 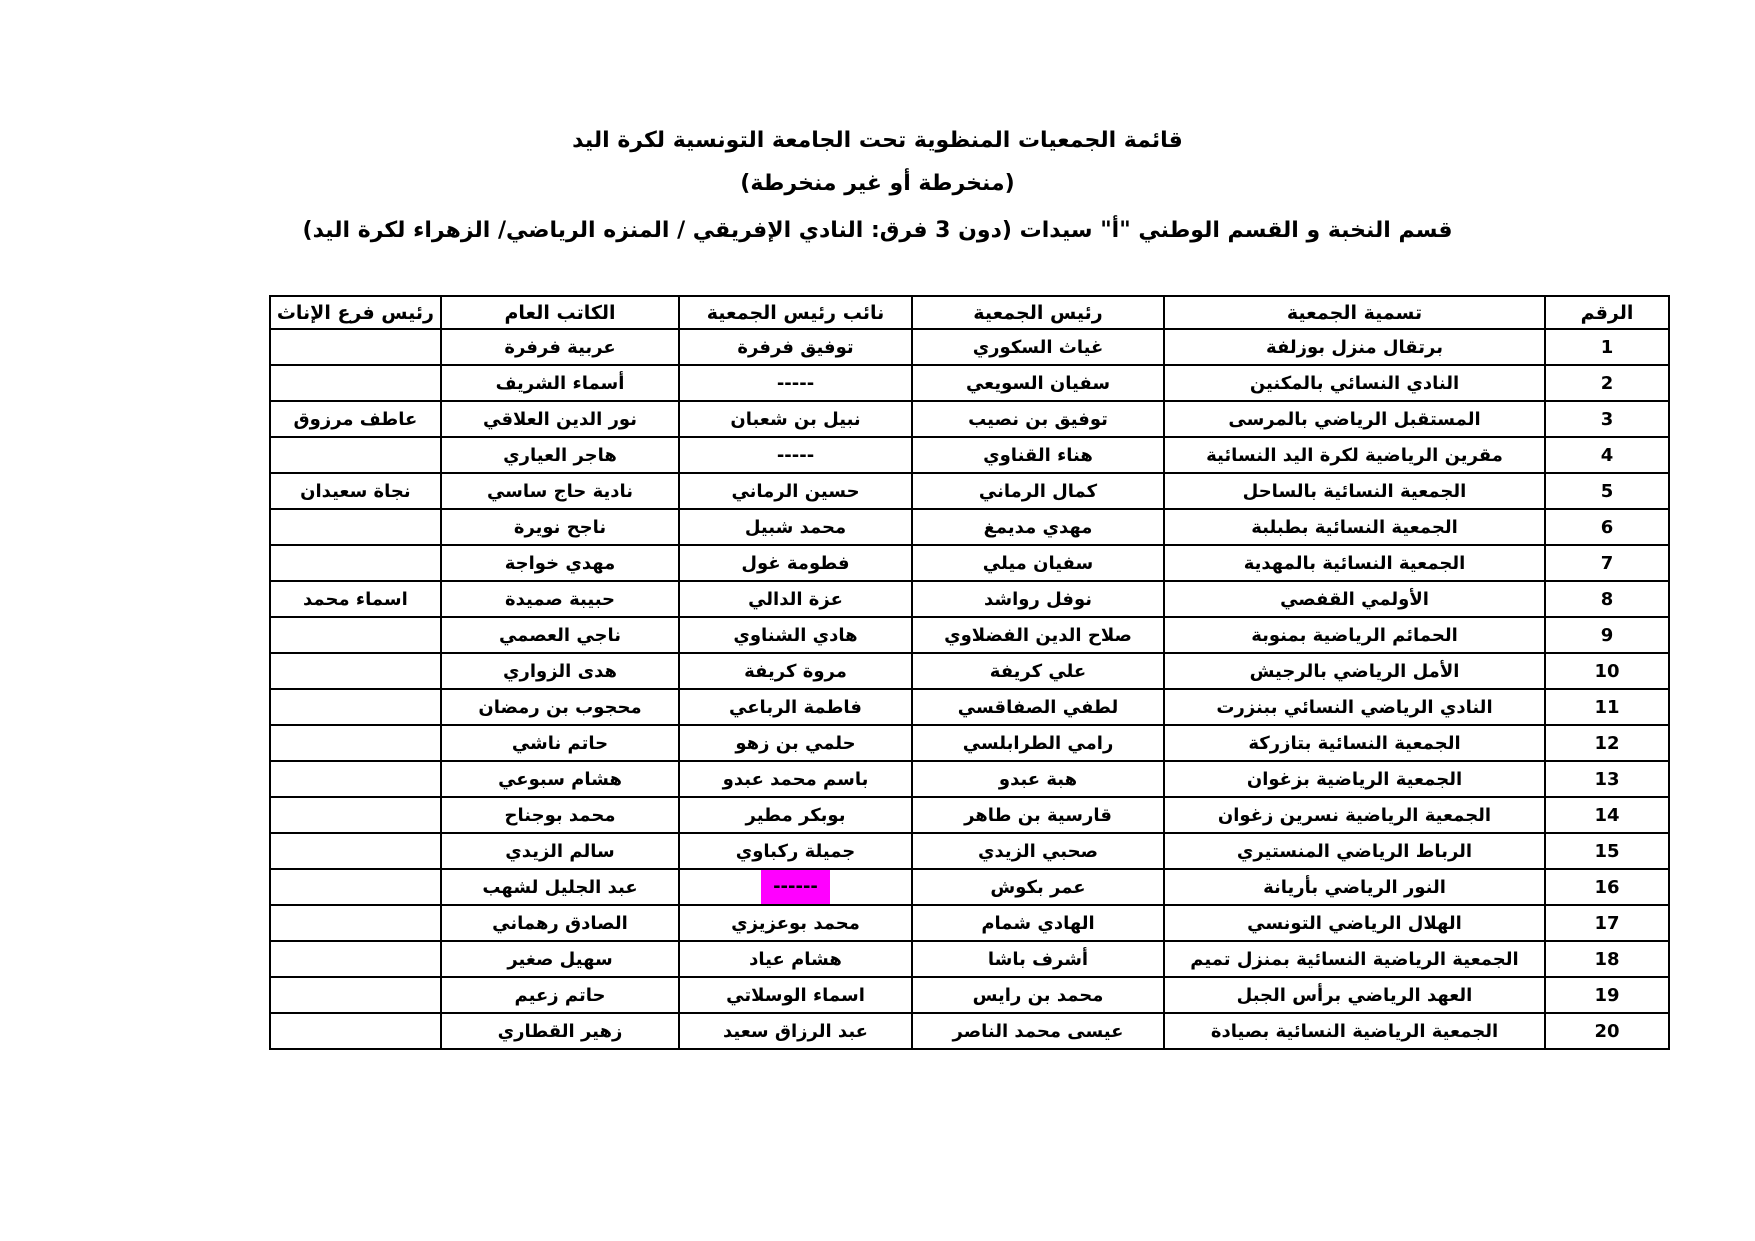 I want to click on column-header-women-branch-president: رئيس فرع الإناث, so click(x=355, y=312).